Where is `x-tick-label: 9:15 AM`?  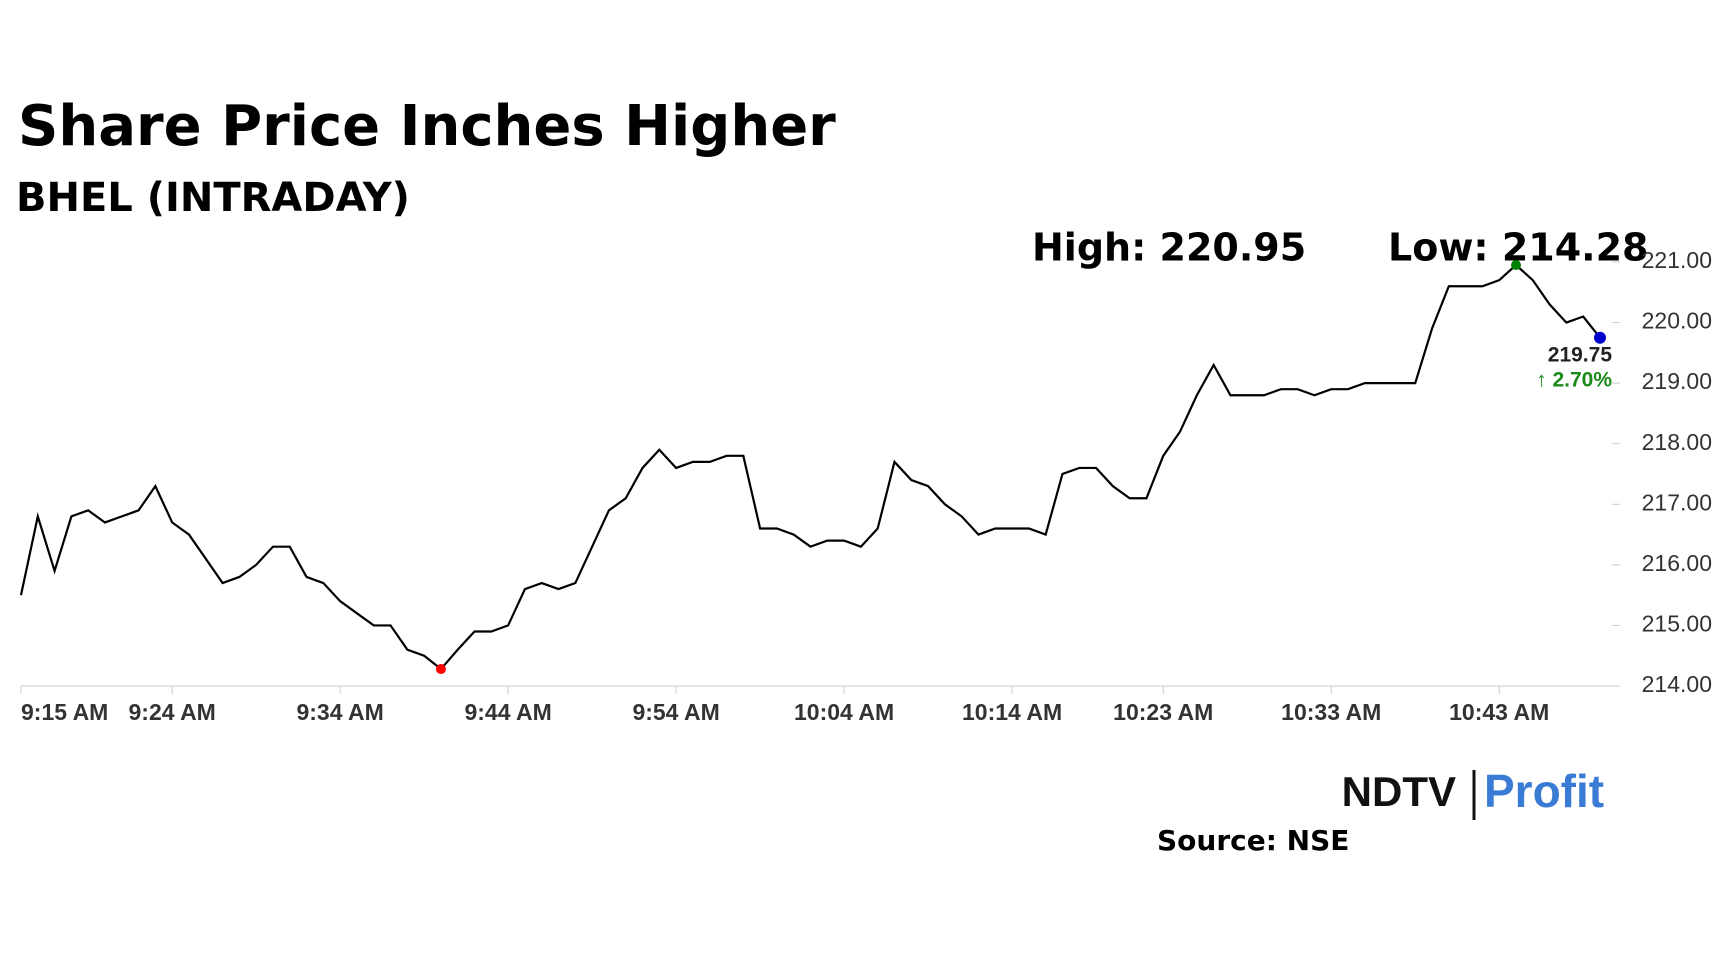 x-tick-label: 9:15 AM is located at coordinates (64, 712).